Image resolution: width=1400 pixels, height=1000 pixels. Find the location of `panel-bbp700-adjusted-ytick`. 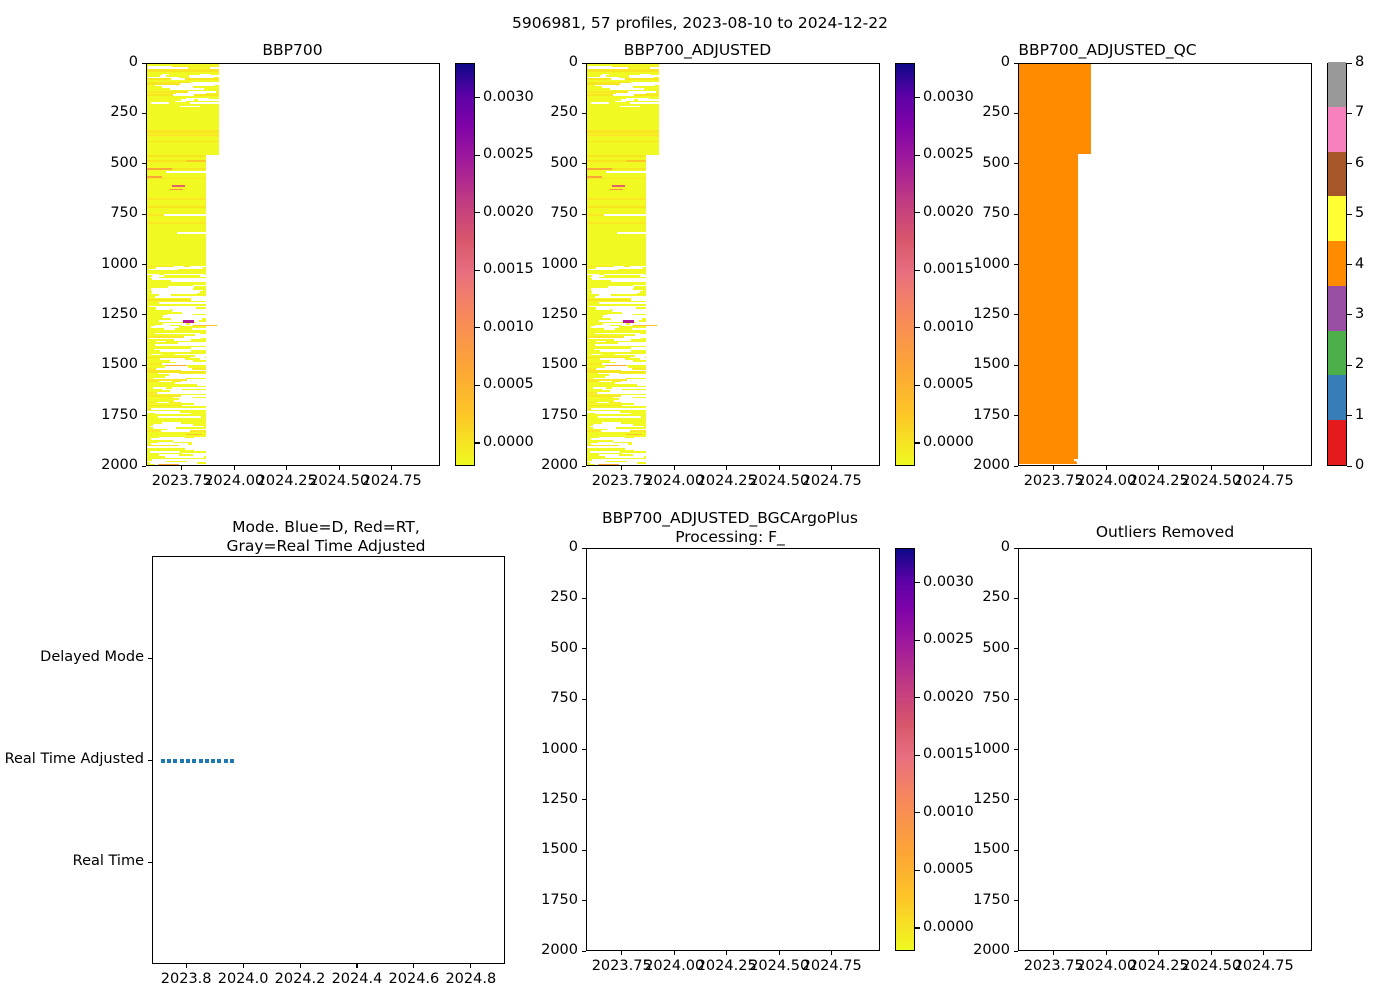

panel-bbp700-adjusted-ytick is located at coordinates (584, 315).